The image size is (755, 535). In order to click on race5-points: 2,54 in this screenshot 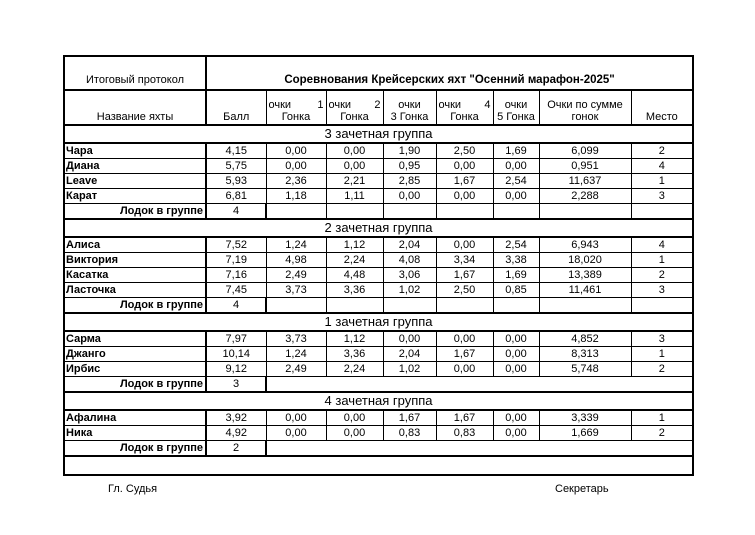, I will do `click(516, 181)`.